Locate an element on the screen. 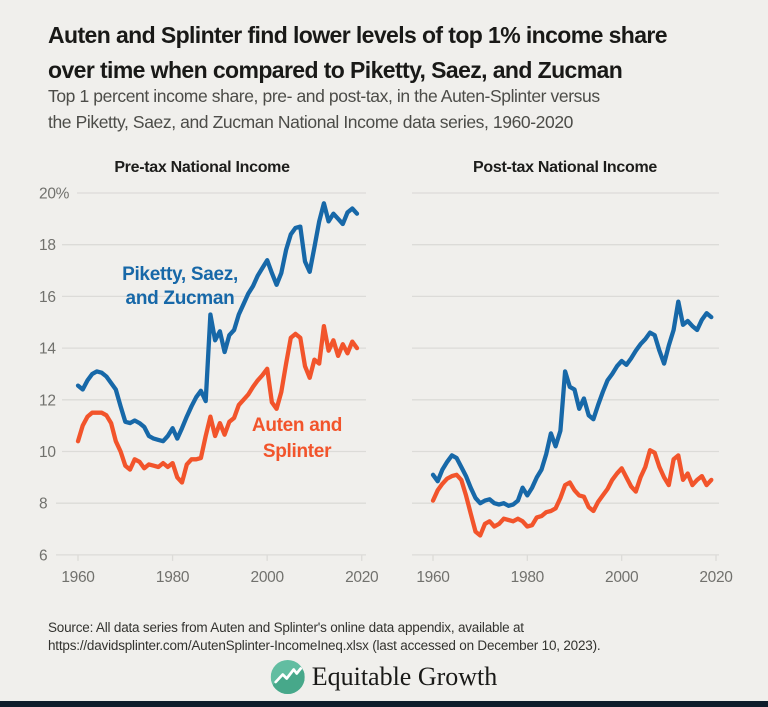 This screenshot has height=707, width=768. series-label-psz: Piketty, Saez, is located at coordinates (180, 274).